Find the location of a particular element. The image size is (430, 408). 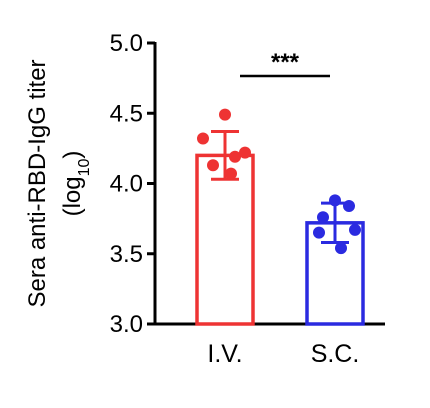

y-tick-label: 3.0 is located at coordinates (126, 324).